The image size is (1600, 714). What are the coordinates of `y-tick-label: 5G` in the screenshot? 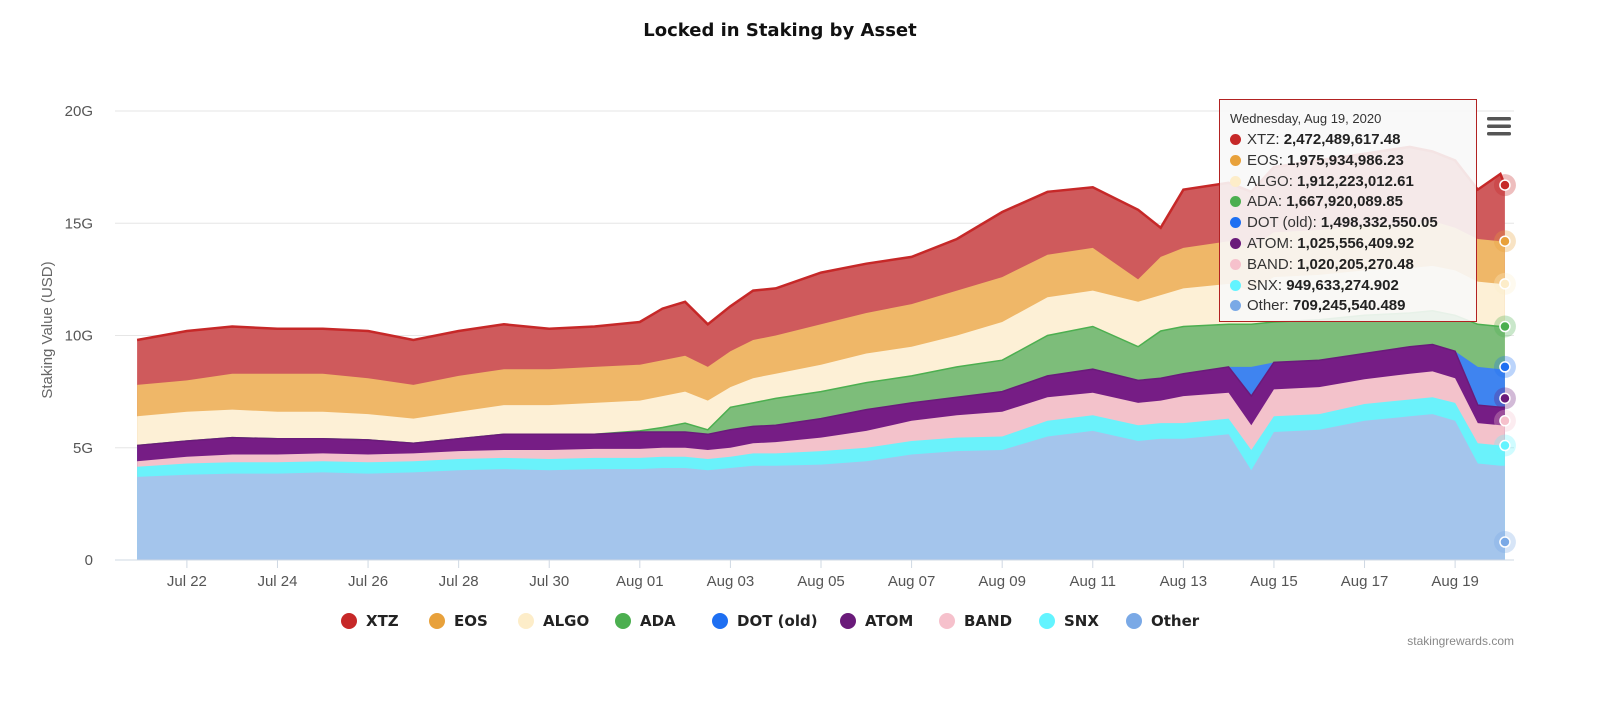 It's located at (83, 448).